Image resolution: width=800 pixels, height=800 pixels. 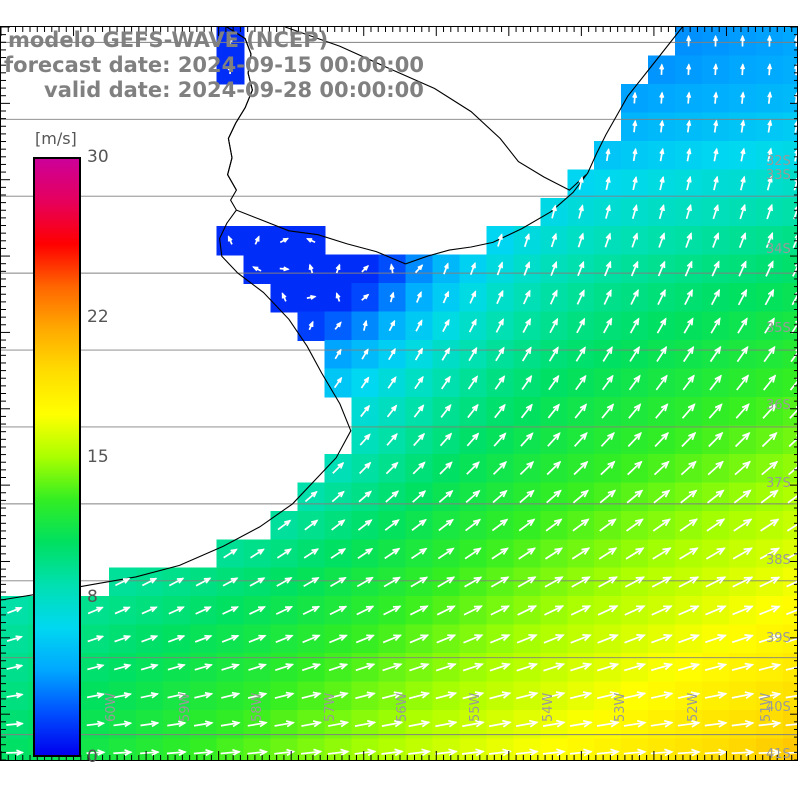 What do you see at coordinates (476, 707) in the screenshot?
I see `lon-label-55W: 55W` at bounding box center [476, 707].